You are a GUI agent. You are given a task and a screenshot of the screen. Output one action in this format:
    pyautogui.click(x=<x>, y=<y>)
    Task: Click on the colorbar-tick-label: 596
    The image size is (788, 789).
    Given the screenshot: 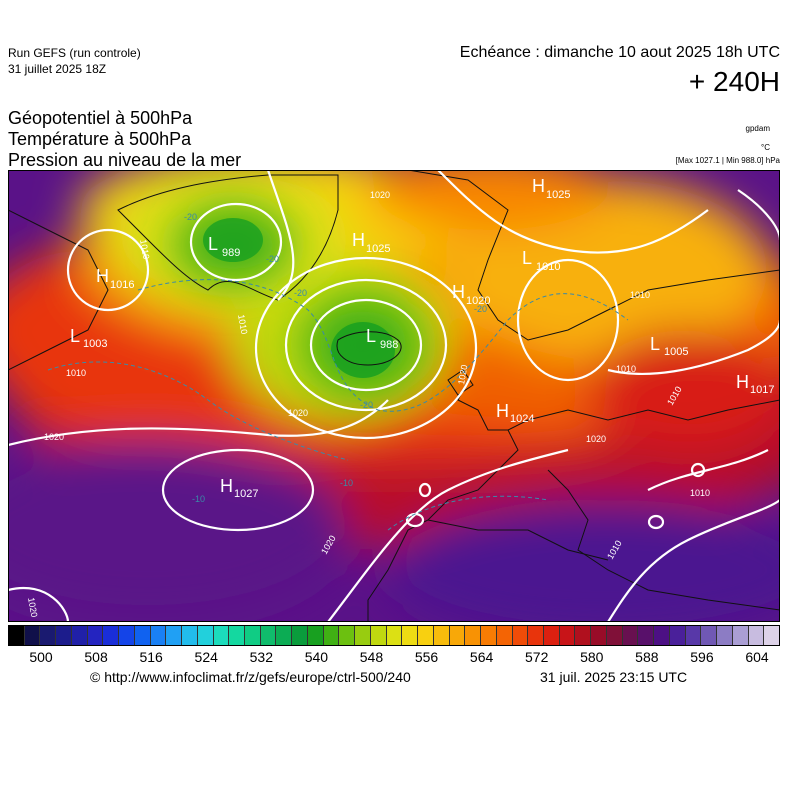 What is the action you would take?
    pyautogui.click(x=702, y=657)
    